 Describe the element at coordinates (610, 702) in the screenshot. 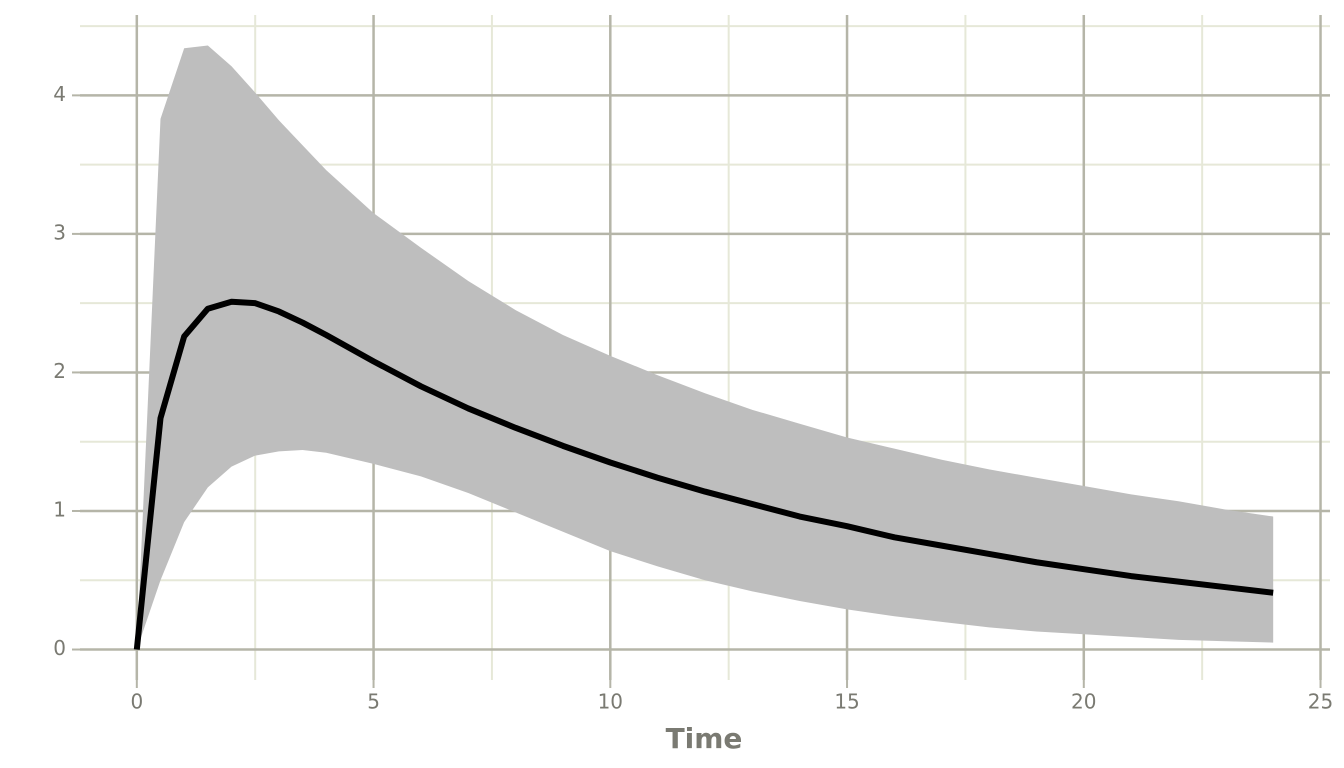

I see `x-tick-label: 10` at that location.